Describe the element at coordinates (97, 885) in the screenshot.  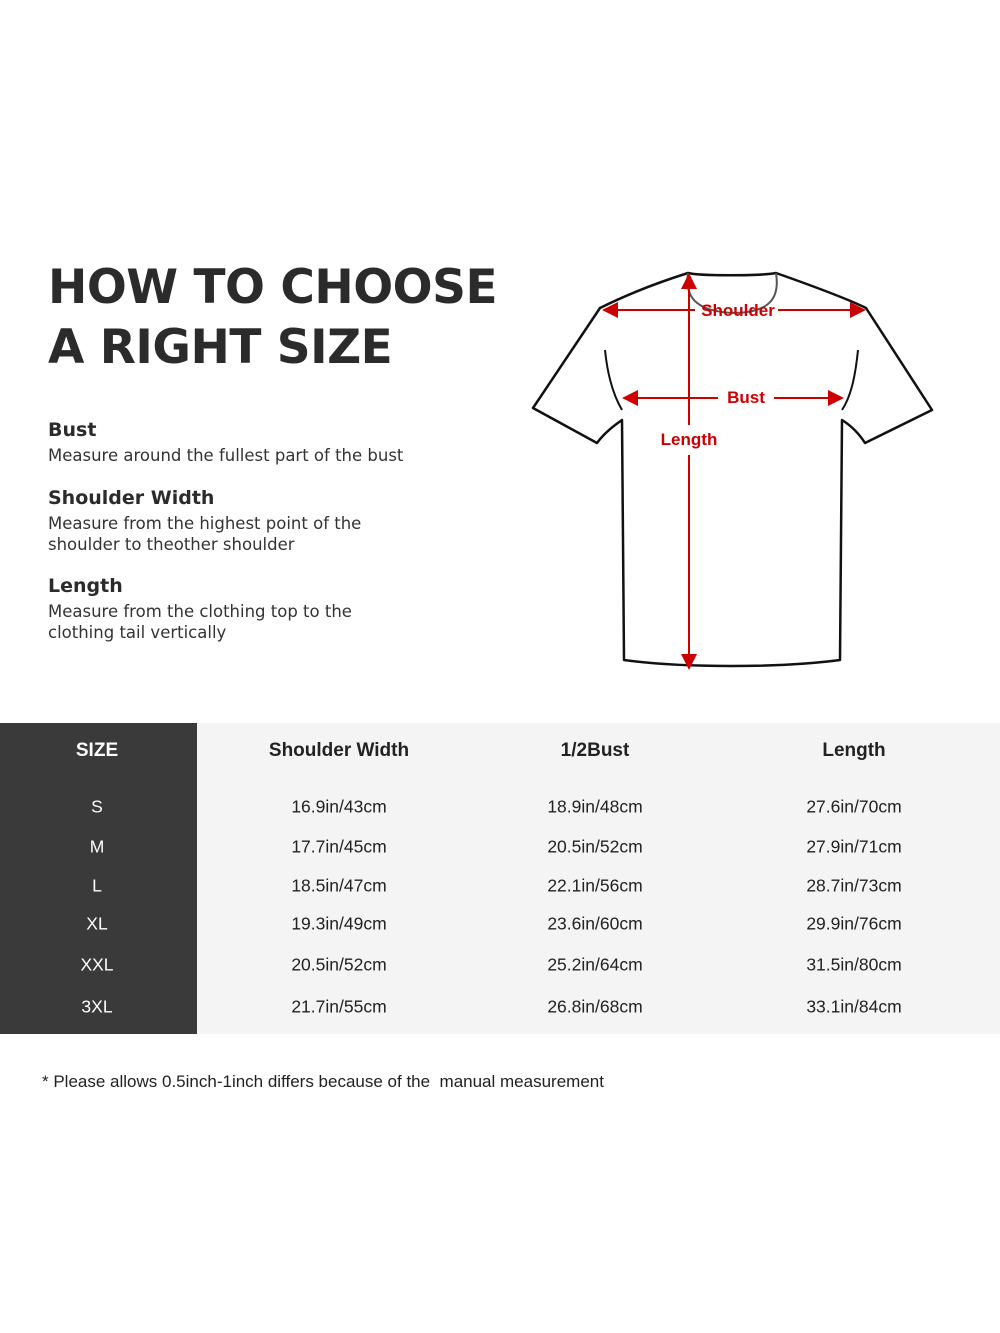
I see `size-label: L` at that location.